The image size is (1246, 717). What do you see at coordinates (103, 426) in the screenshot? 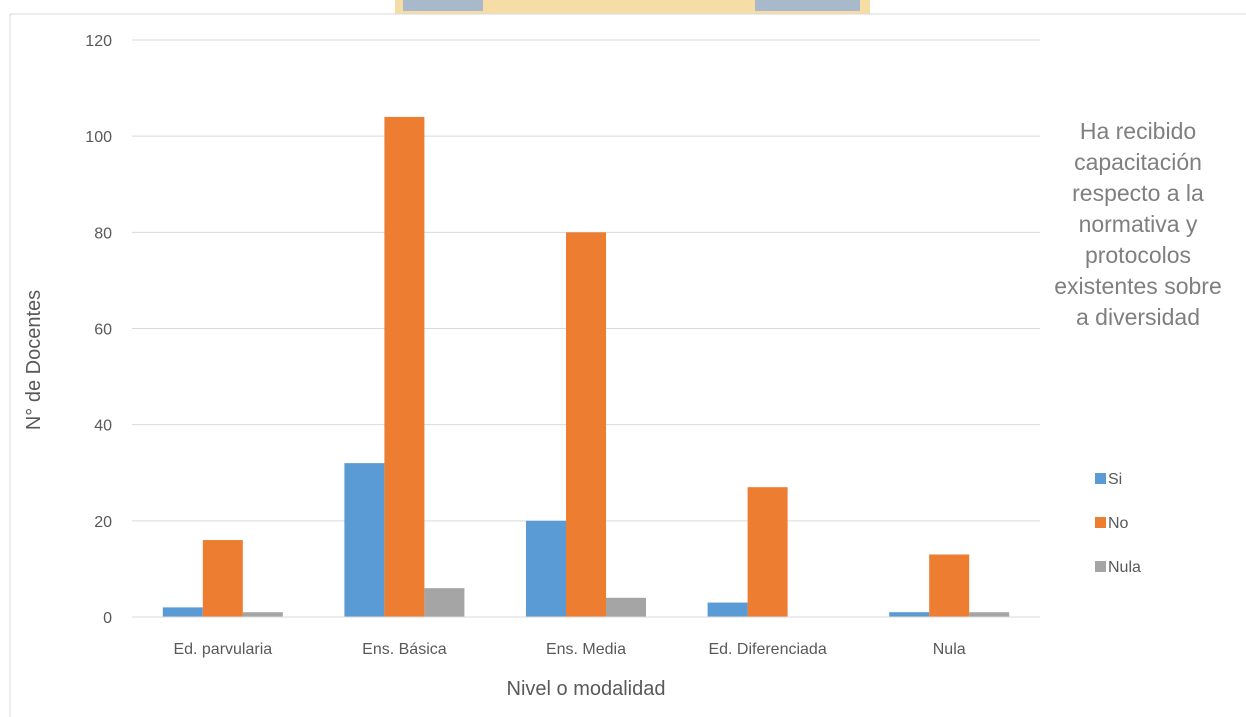
I see `y-tick-label: 40` at bounding box center [103, 426].